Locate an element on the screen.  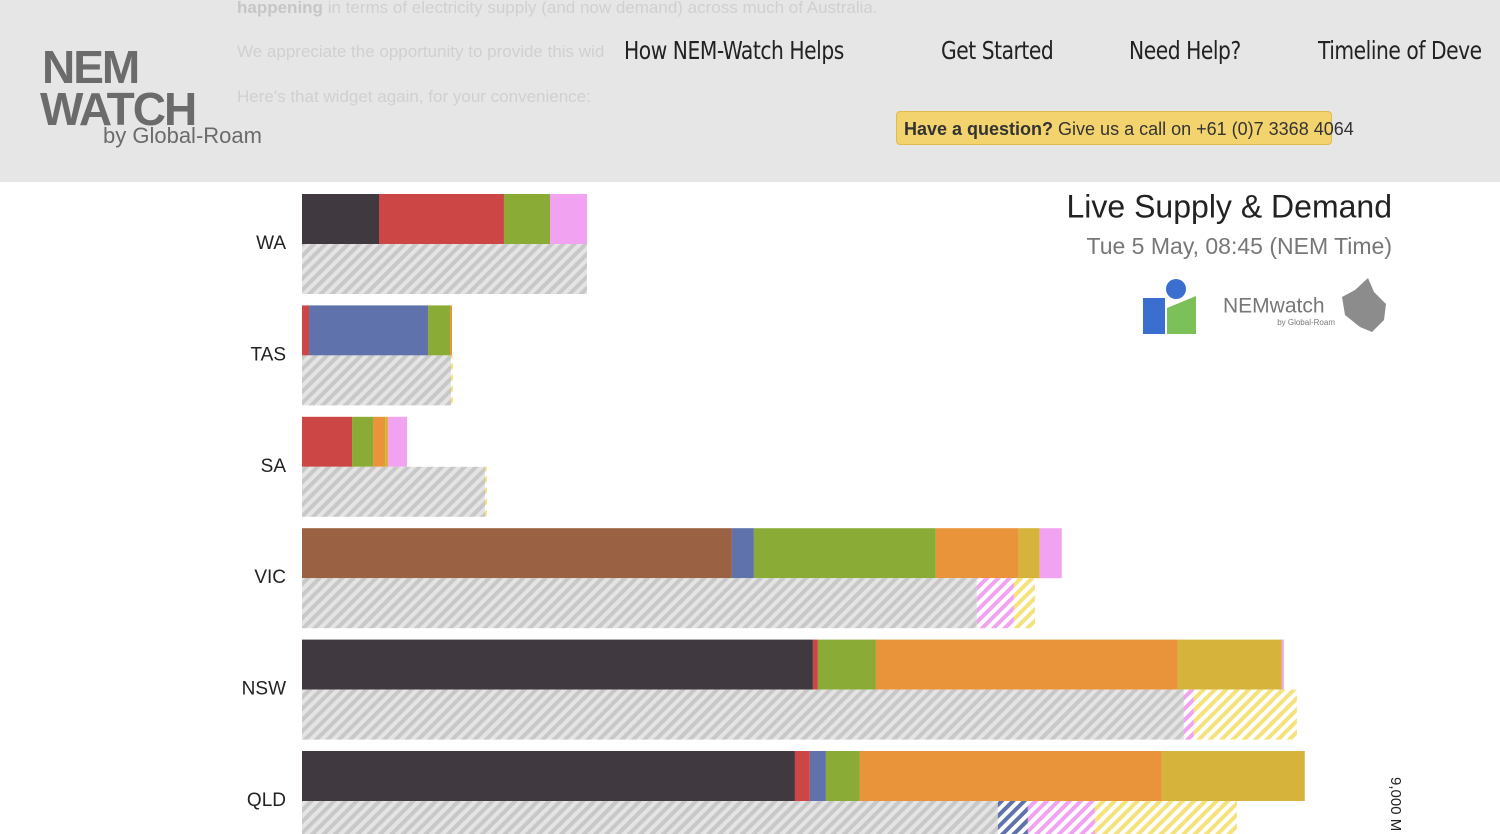
bold-text: happening is located at coordinates (280, 8).